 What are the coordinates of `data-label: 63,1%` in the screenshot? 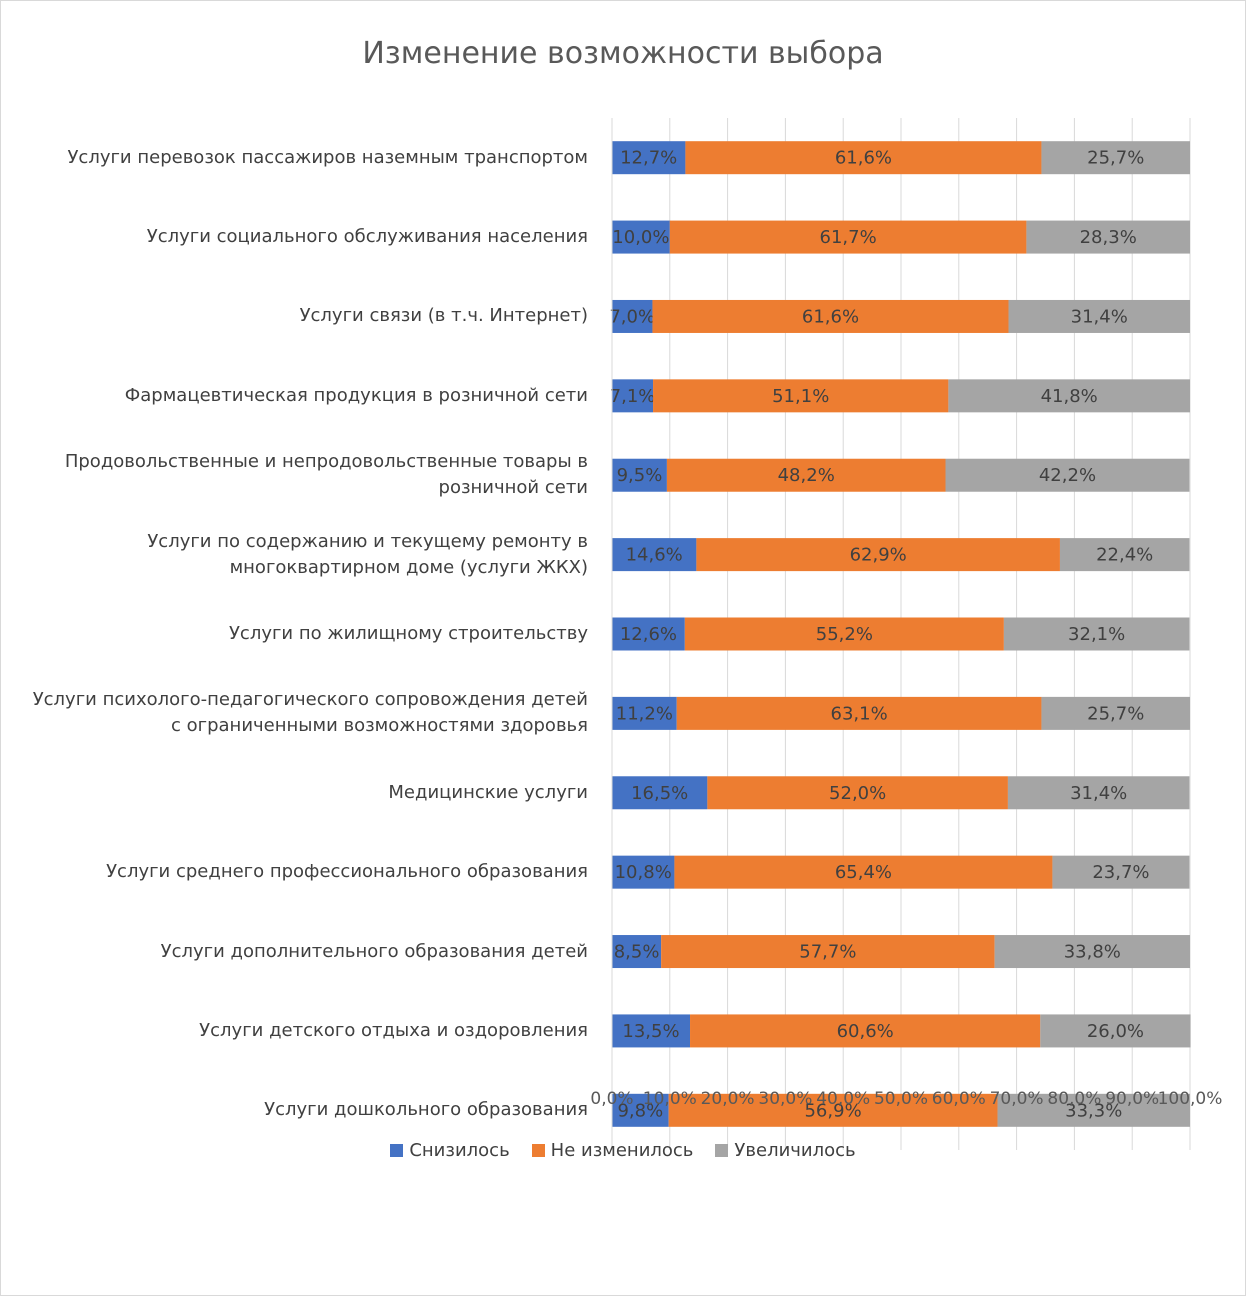 It's located at (859, 713).